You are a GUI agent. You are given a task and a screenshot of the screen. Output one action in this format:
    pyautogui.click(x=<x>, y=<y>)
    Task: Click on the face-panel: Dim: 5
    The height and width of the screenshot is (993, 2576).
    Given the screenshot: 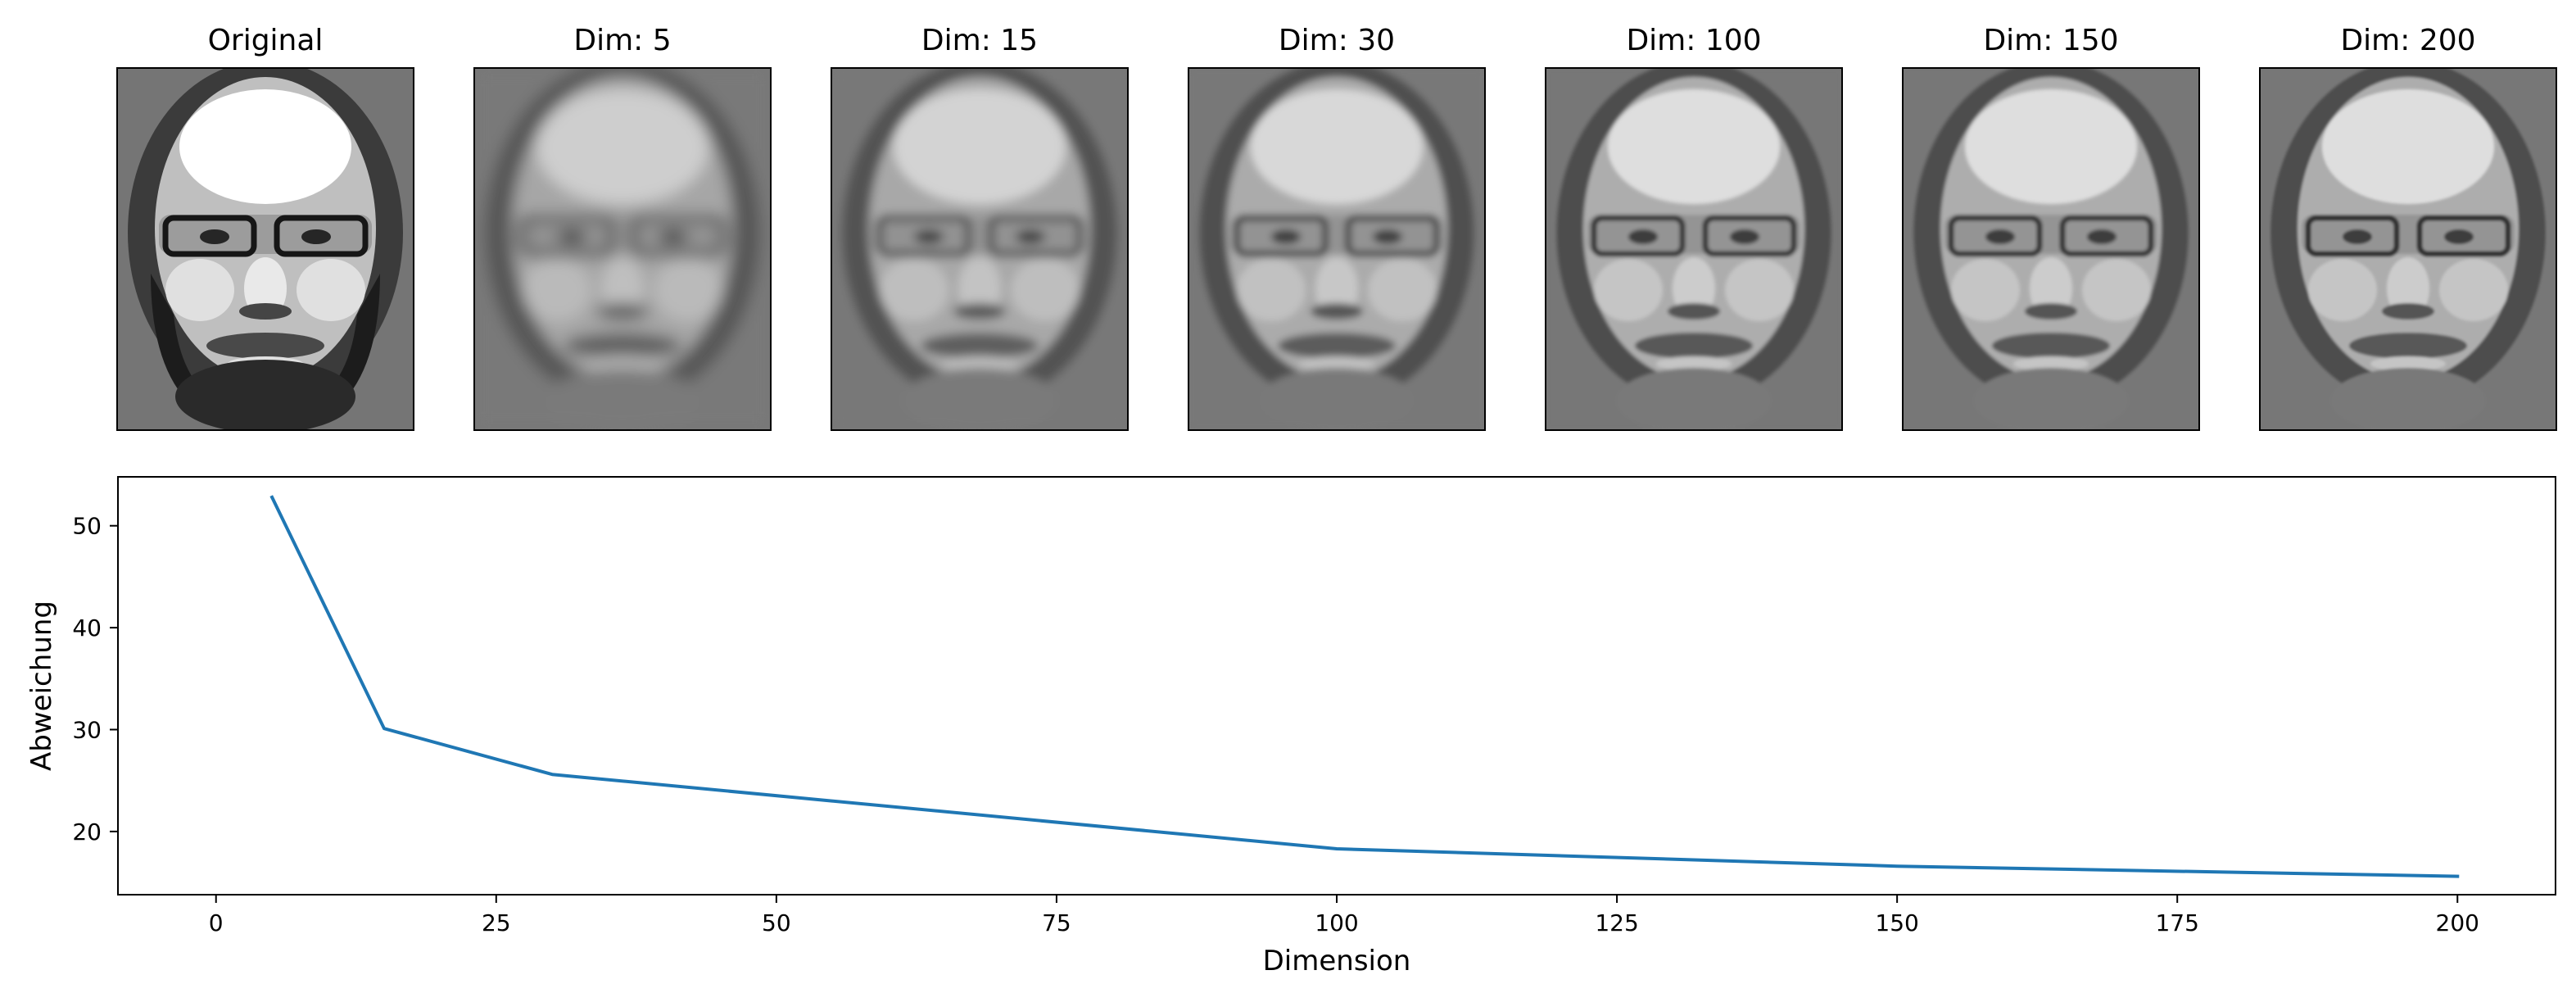 What is the action you would take?
    pyautogui.click(x=622, y=221)
    